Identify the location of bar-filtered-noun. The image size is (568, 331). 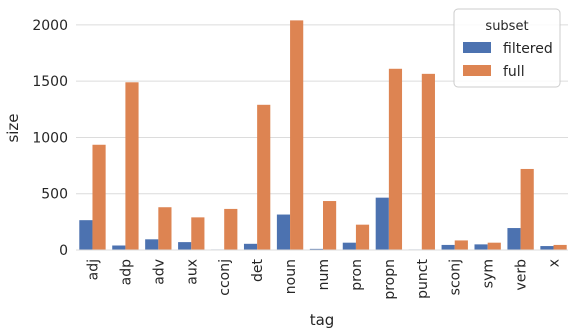
(283, 232).